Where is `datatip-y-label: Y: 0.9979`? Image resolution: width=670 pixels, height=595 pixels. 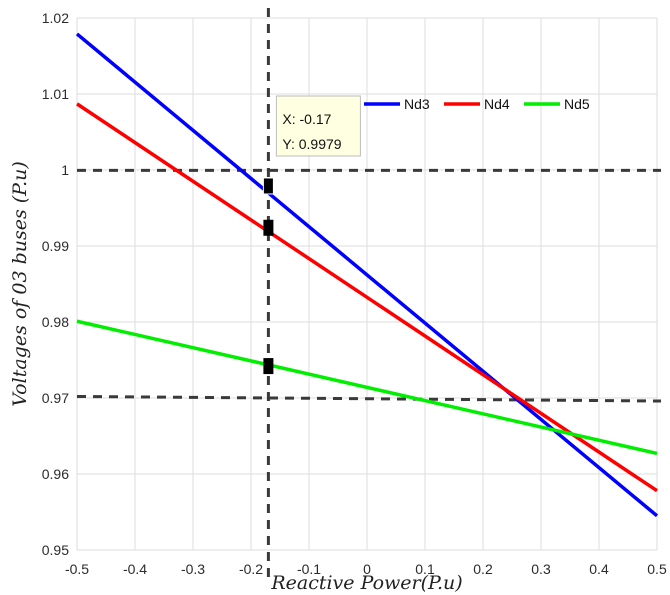 datatip-y-label: Y: 0.9979 is located at coordinates (311, 144).